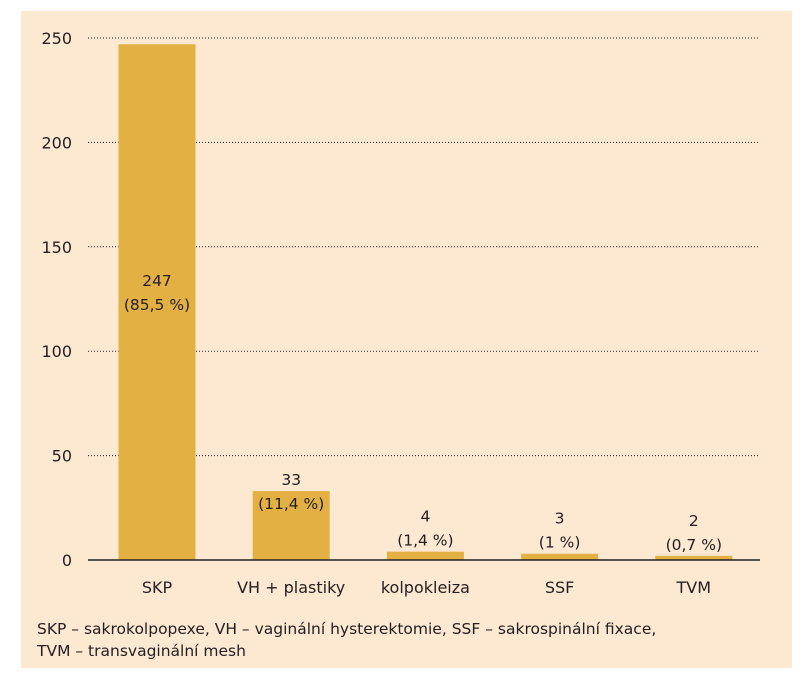 The image size is (804, 677). What do you see at coordinates (560, 587) in the screenshot?
I see `x-category-label: SSF` at bounding box center [560, 587].